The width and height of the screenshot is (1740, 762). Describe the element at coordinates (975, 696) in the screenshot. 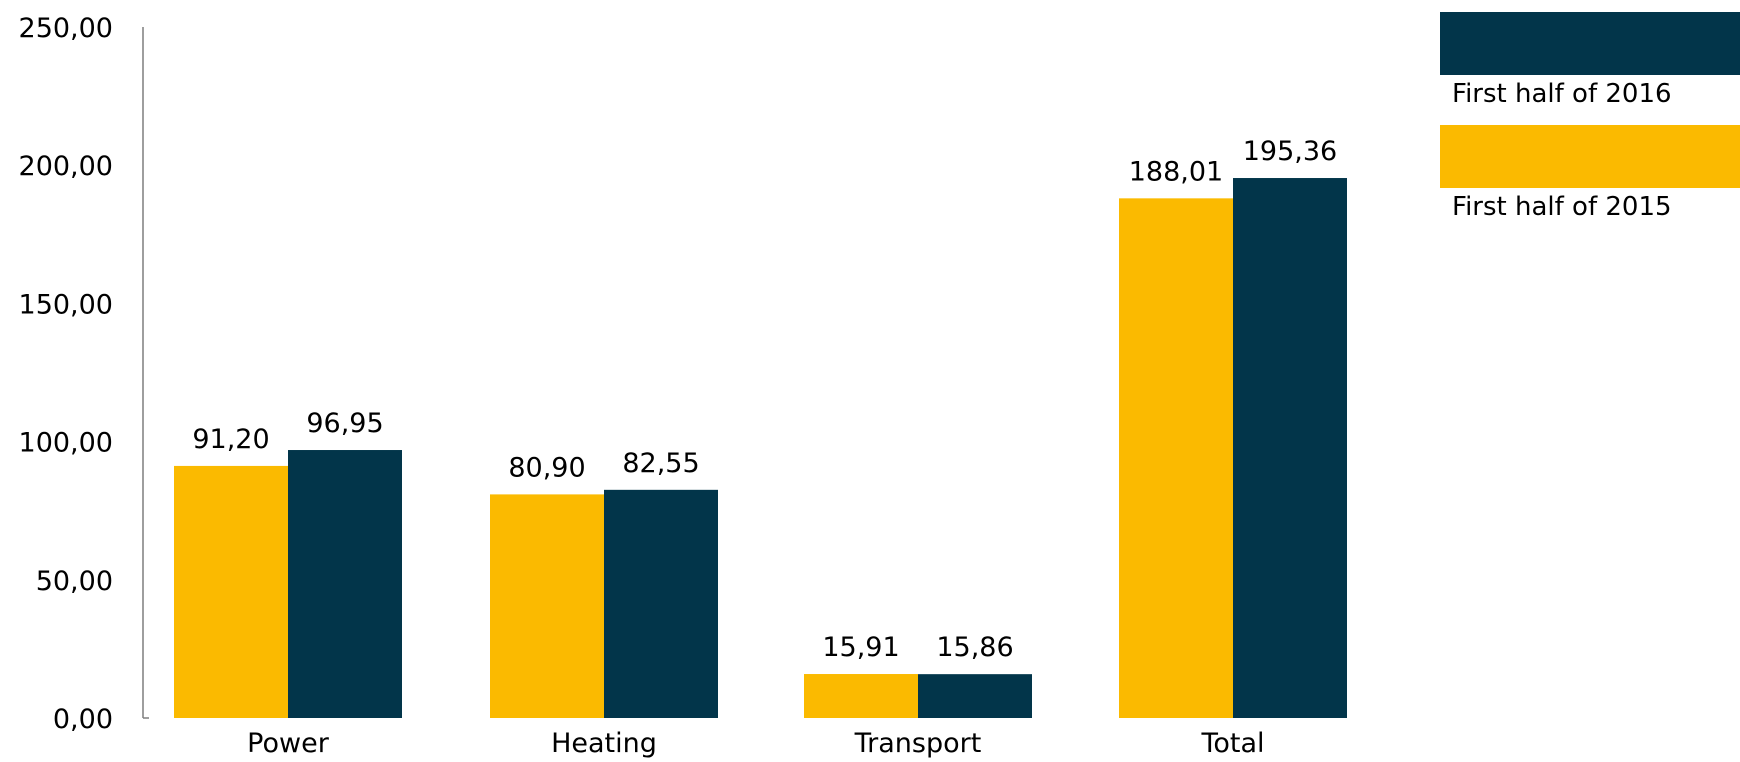

I see `bar-transport-2016` at that location.